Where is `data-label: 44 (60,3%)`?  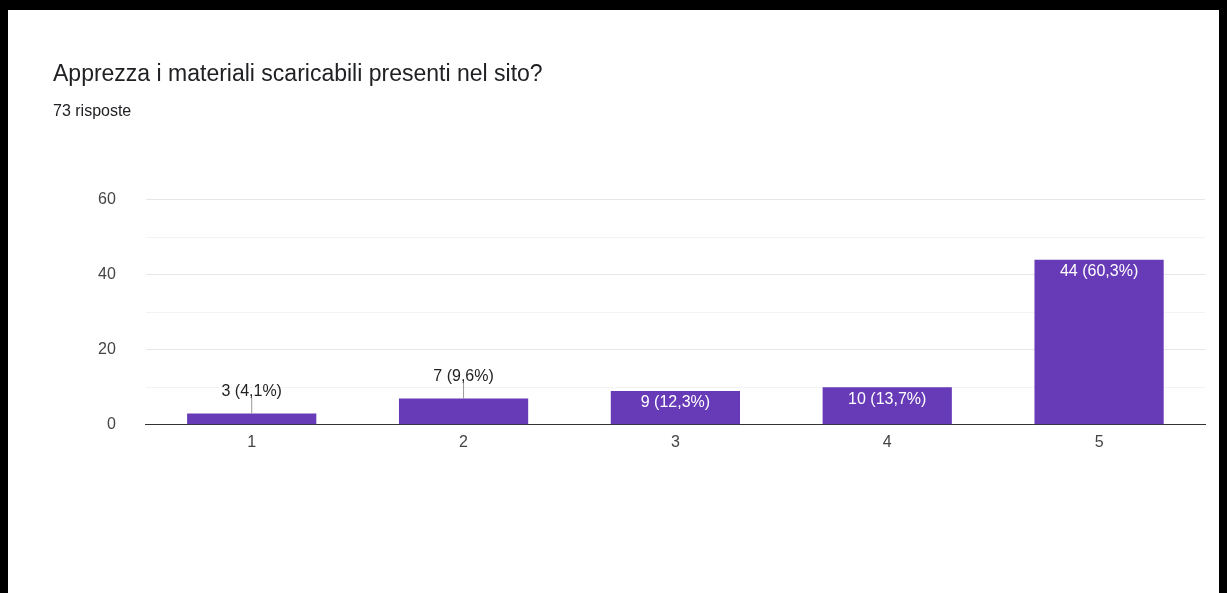 data-label: 44 (60,3%) is located at coordinates (1099, 271).